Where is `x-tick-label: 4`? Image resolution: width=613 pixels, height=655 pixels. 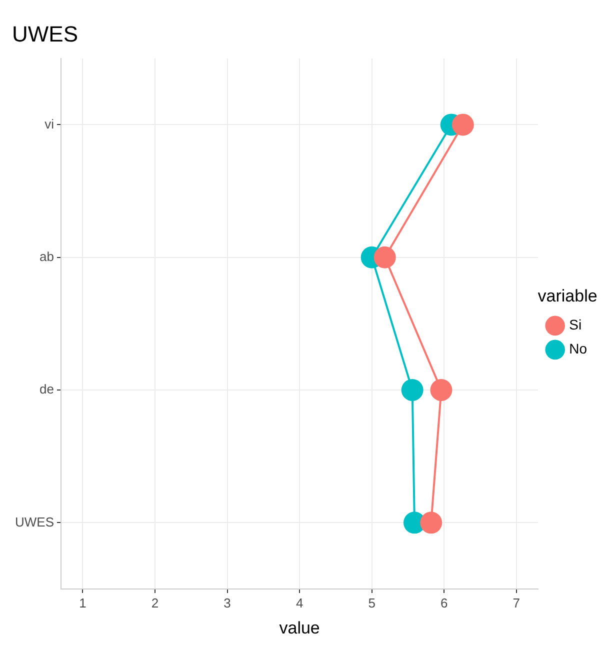 x-tick-label: 4 is located at coordinates (300, 602).